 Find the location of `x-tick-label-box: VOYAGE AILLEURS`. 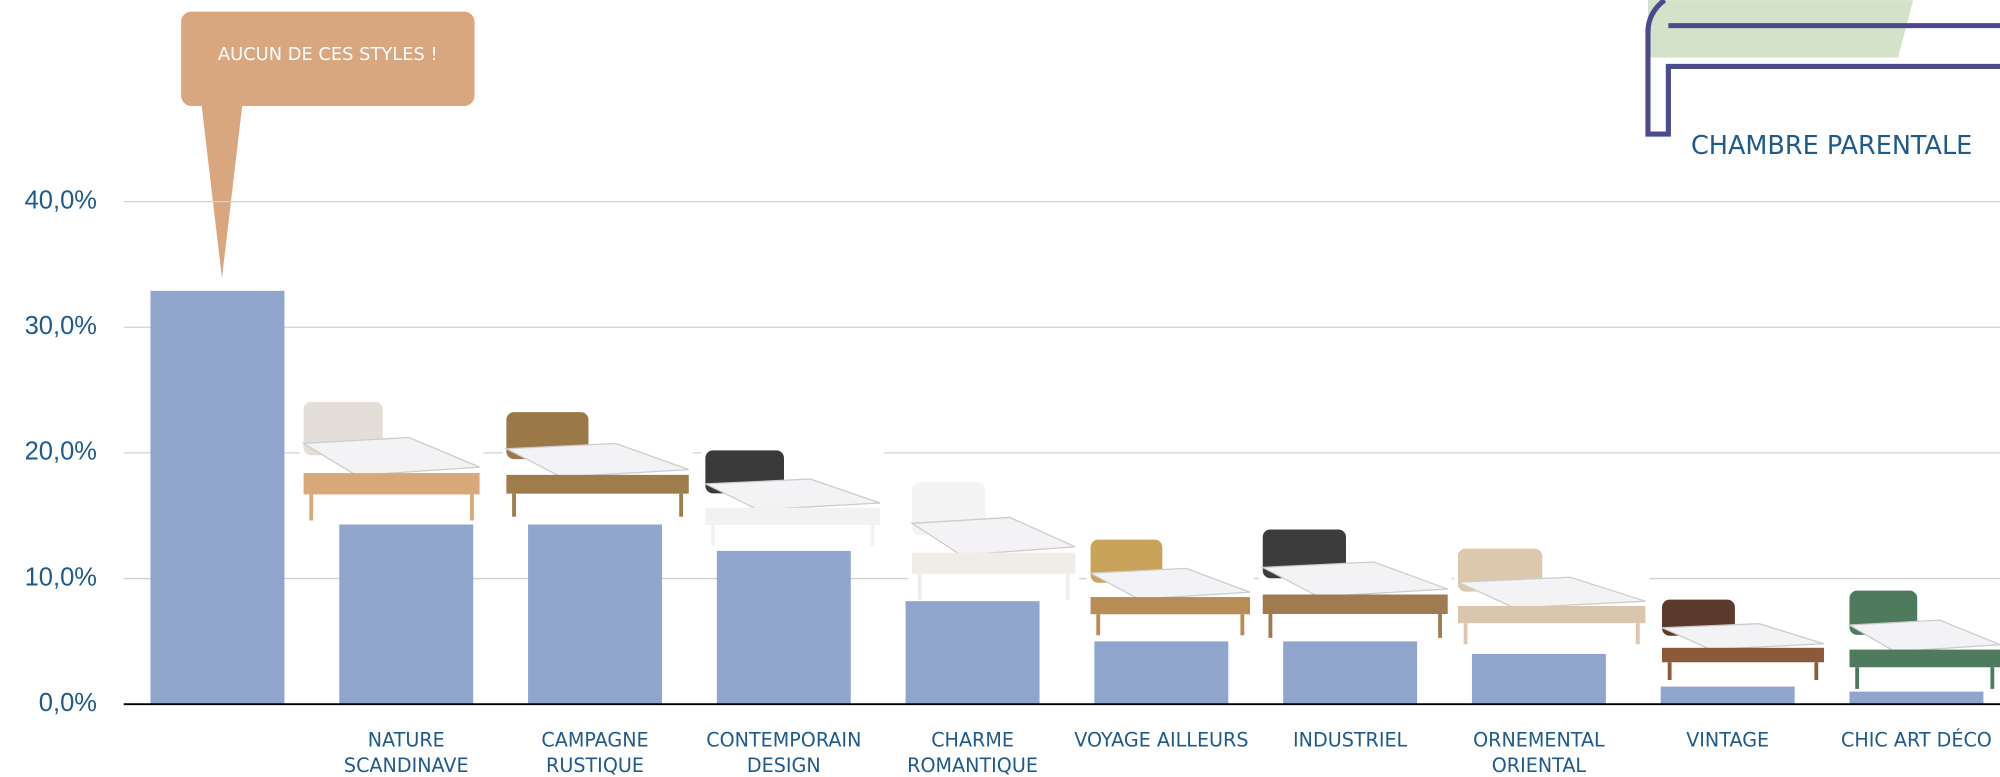

x-tick-label-box: VOYAGE AILLEURS is located at coordinates (1161, 740).